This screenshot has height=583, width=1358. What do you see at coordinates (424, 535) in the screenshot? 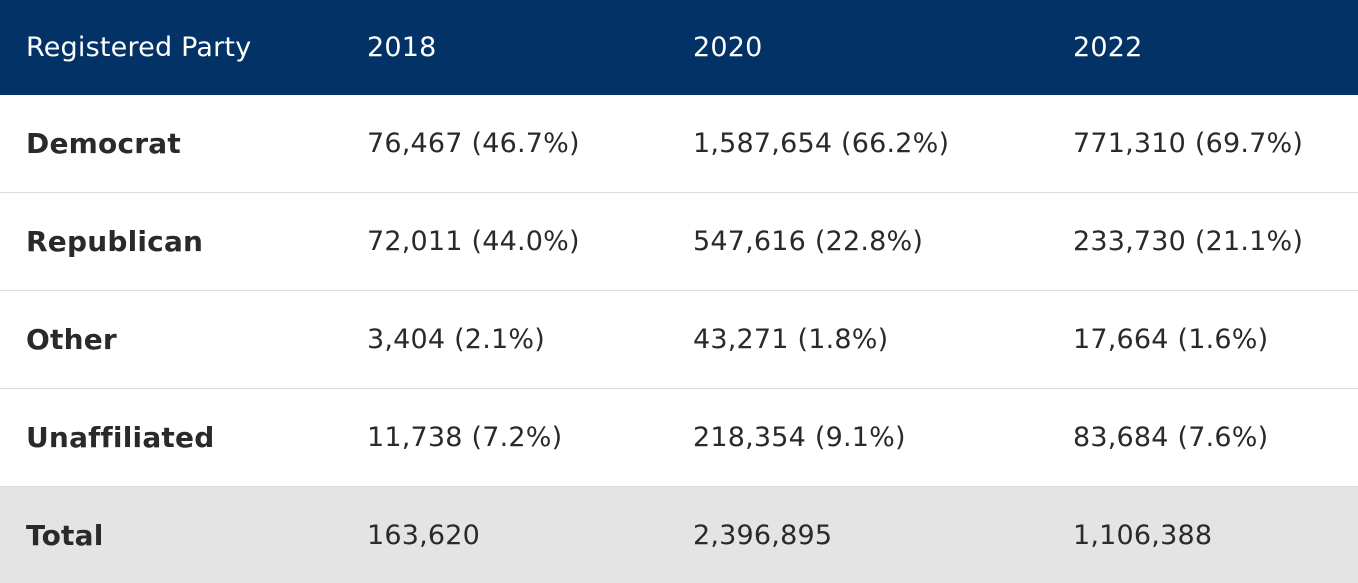
I see `cell-total-2018: 163,620` at bounding box center [424, 535].